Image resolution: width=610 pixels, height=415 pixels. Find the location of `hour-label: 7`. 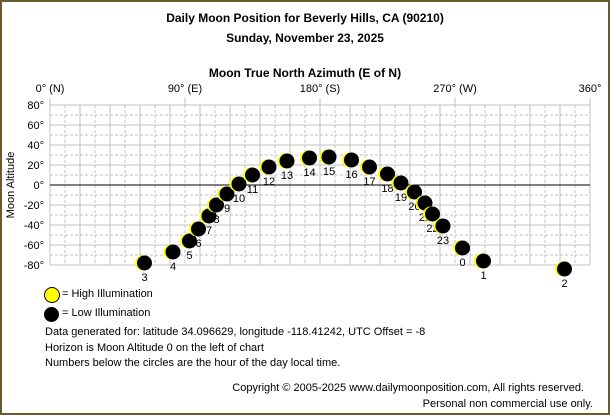

hour-label: 7 is located at coordinates (209, 231).